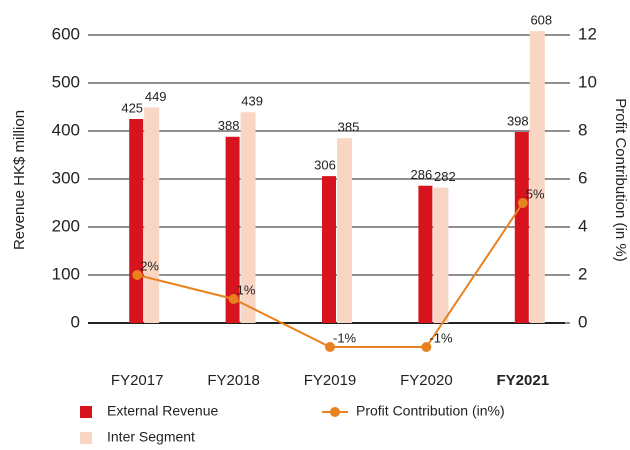 The image size is (630, 450). What do you see at coordinates (137, 380) in the screenshot?
I see `x-tick-label: FY2017` at bounding box center [137, 380].